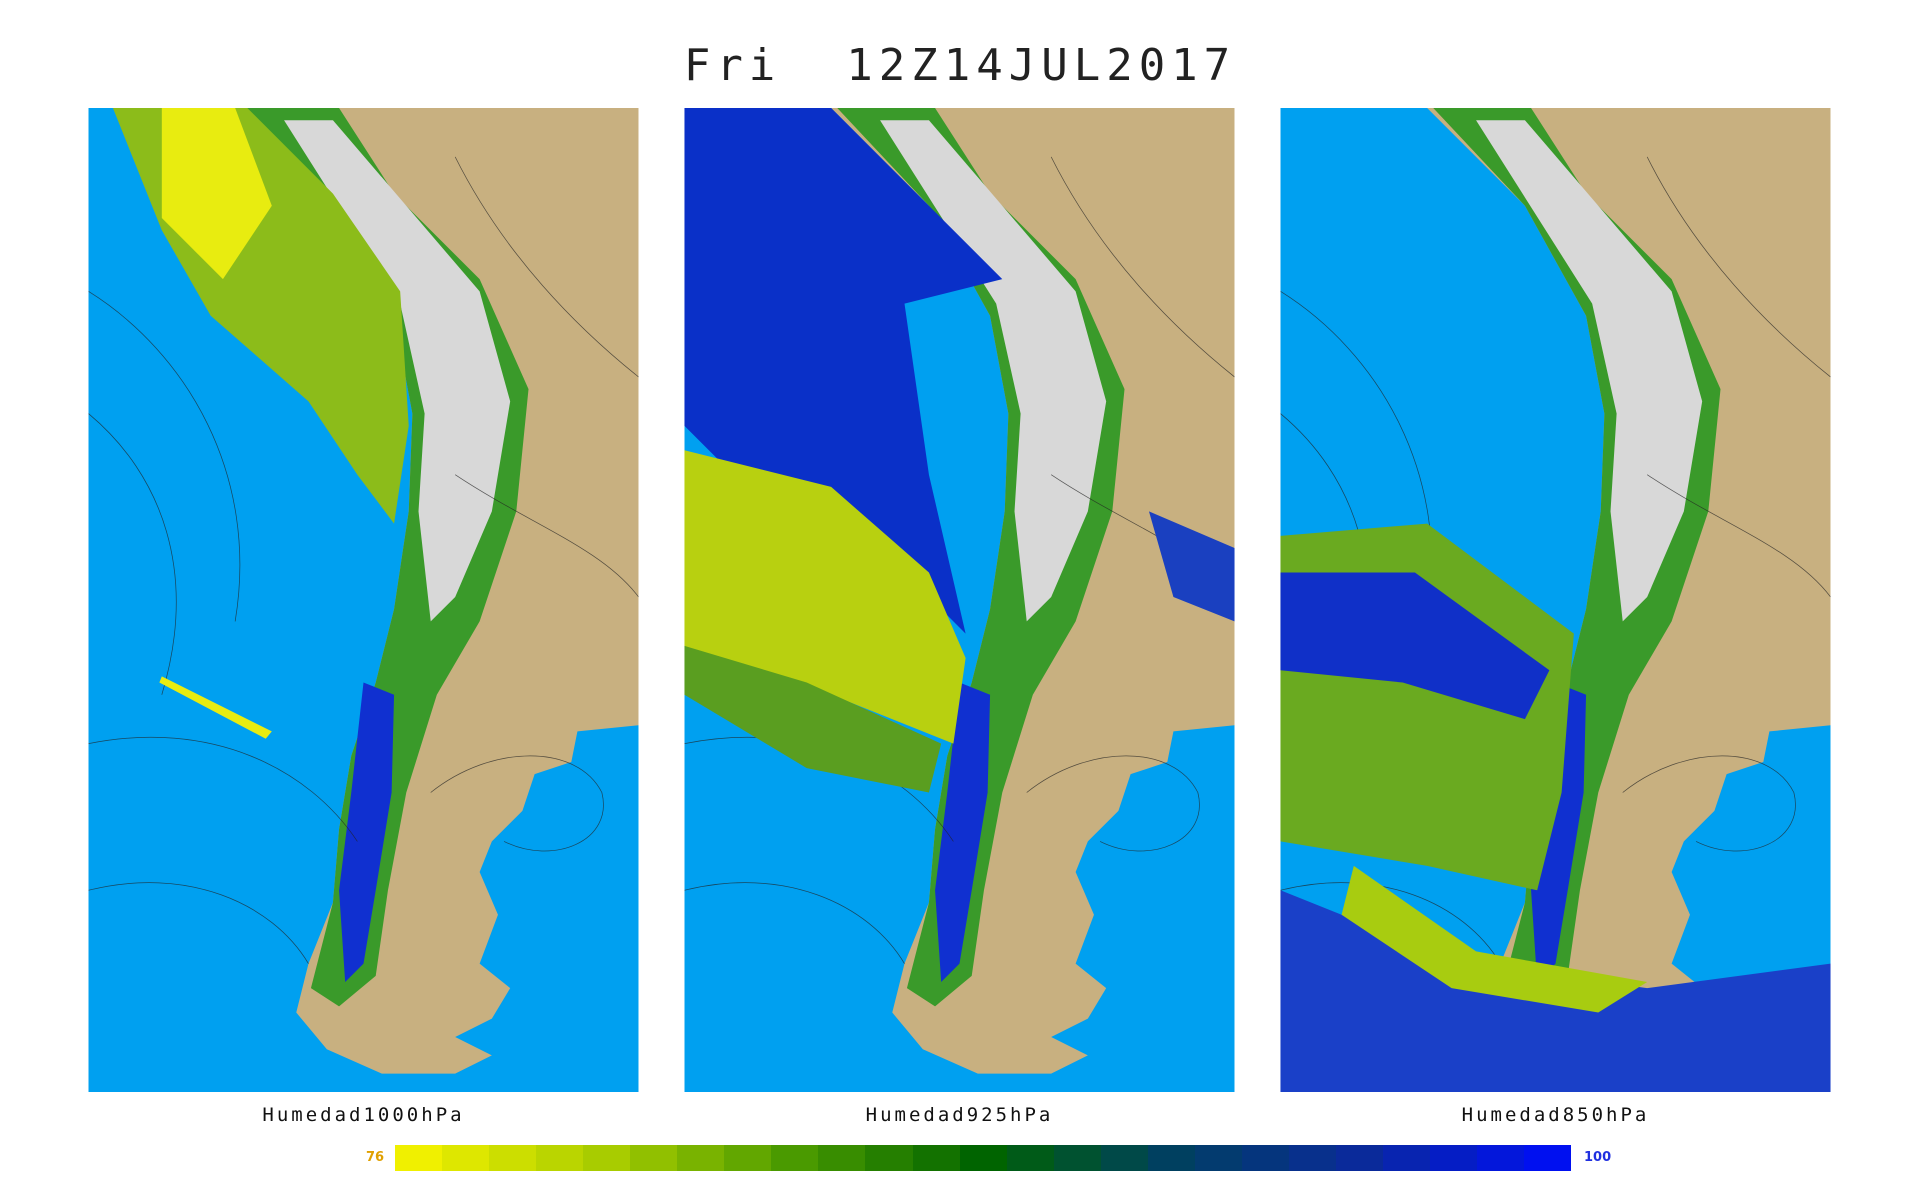  I want to click on colorbar, so click(983, 1158).